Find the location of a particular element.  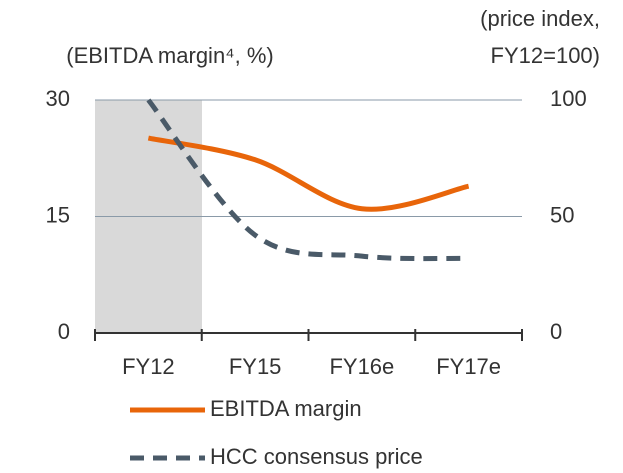

y-axis-label: (EBITDA margin⁴, %) is located at coordinates (170, 55).